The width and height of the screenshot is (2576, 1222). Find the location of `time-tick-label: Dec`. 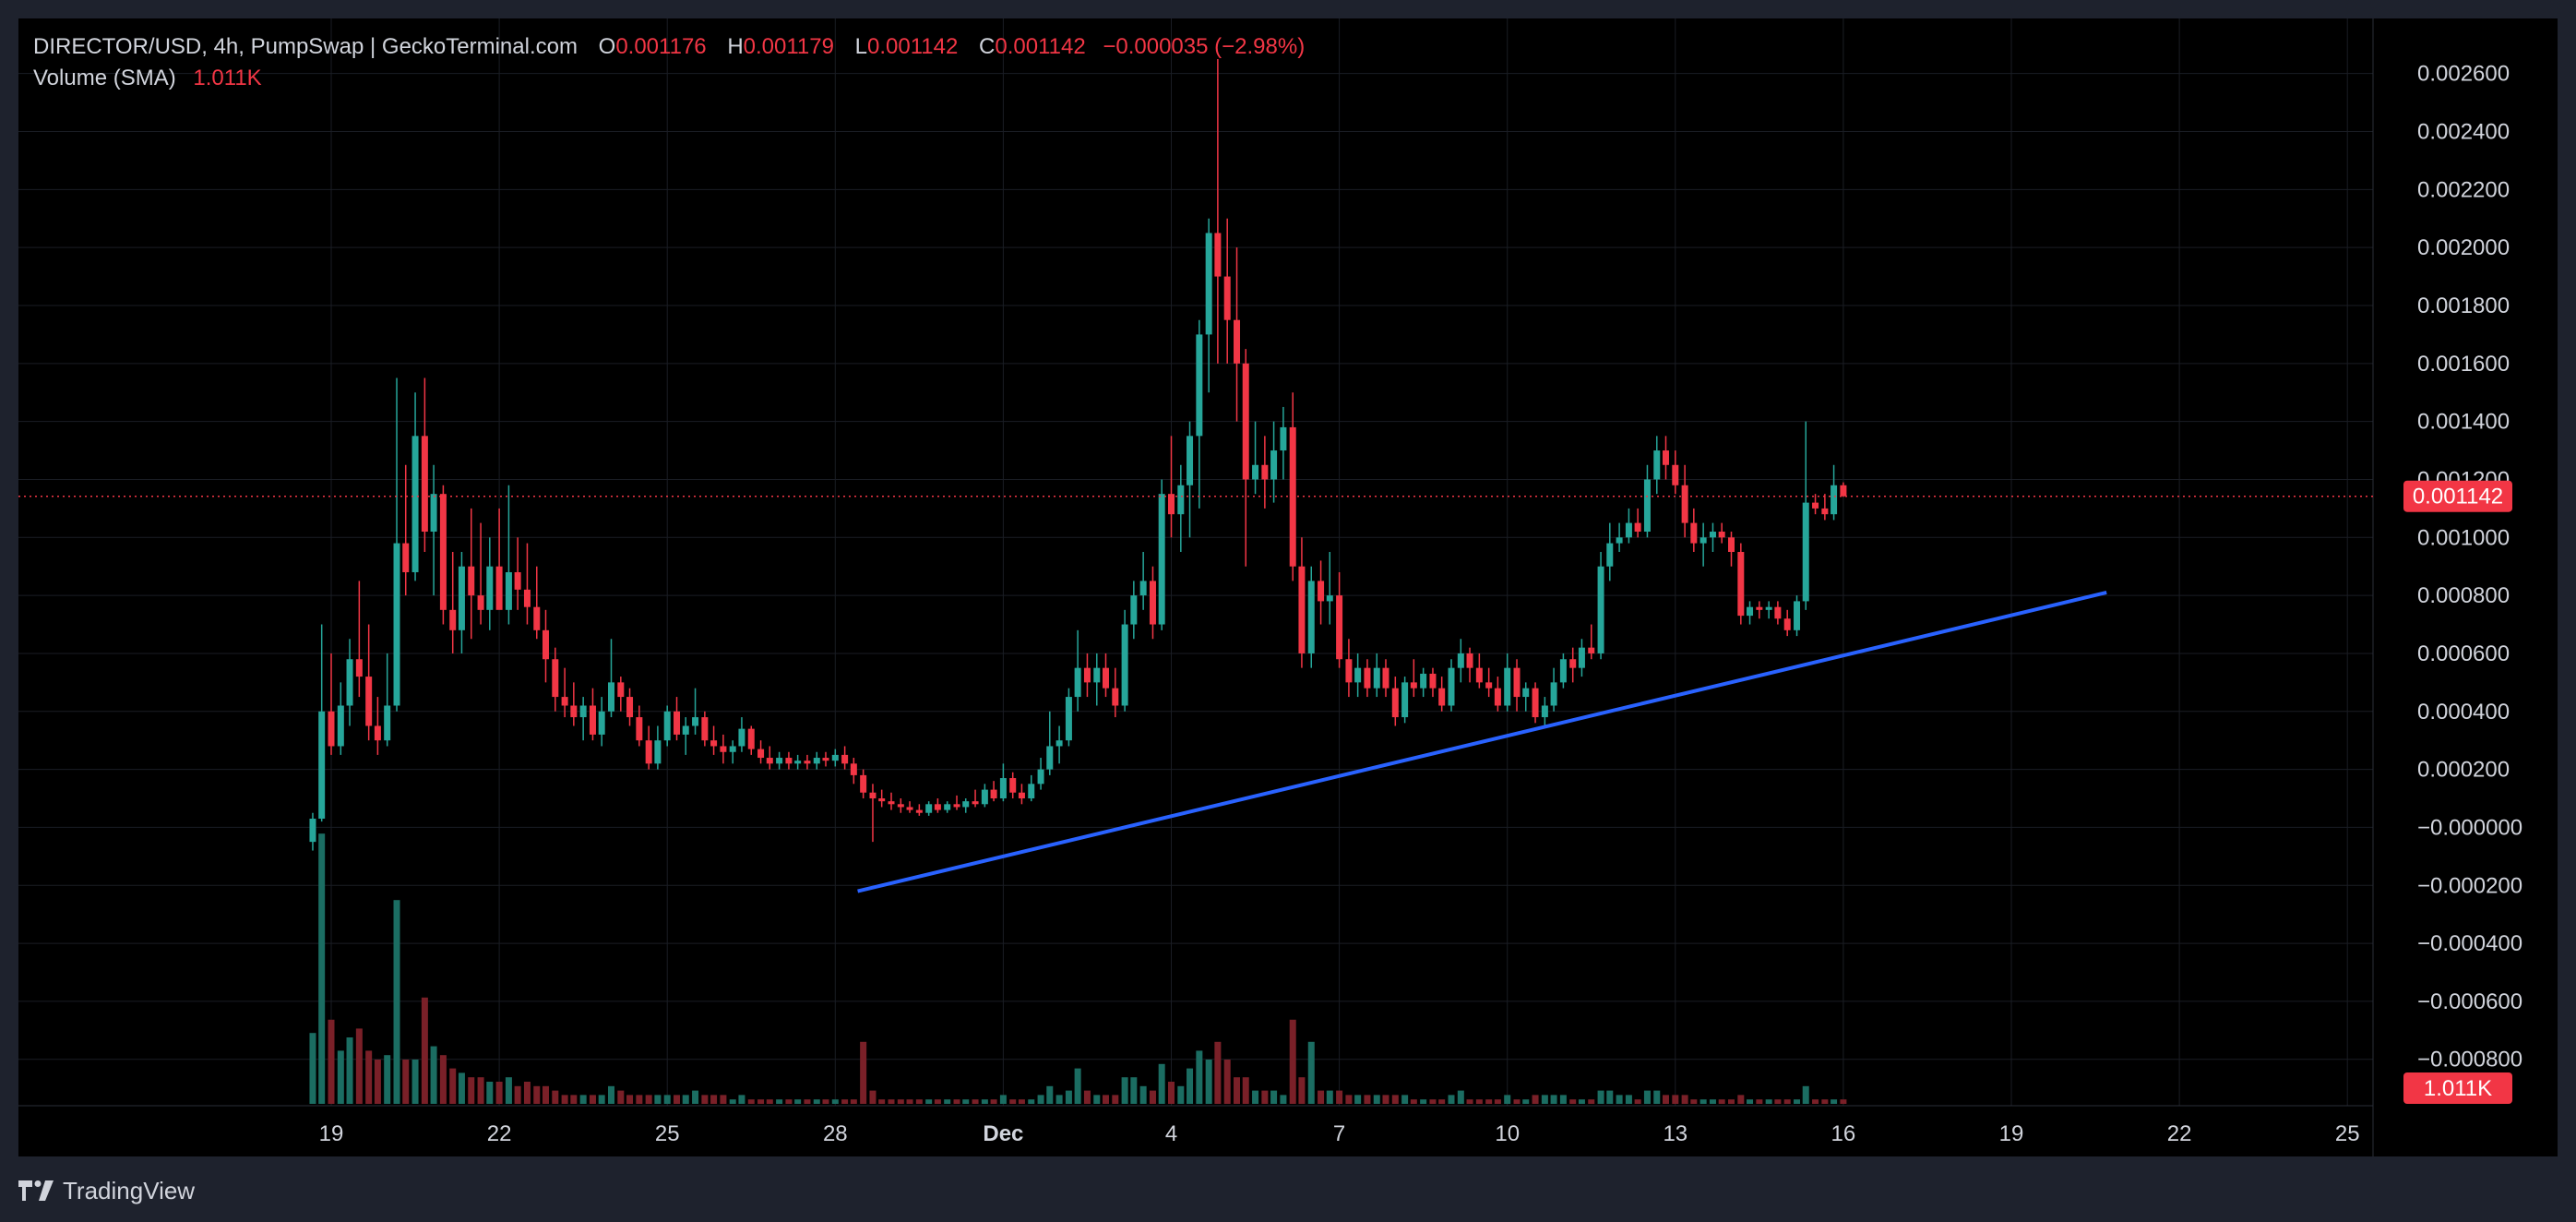

time-tick-label: Dec is located at coordinates (1003, 1133).